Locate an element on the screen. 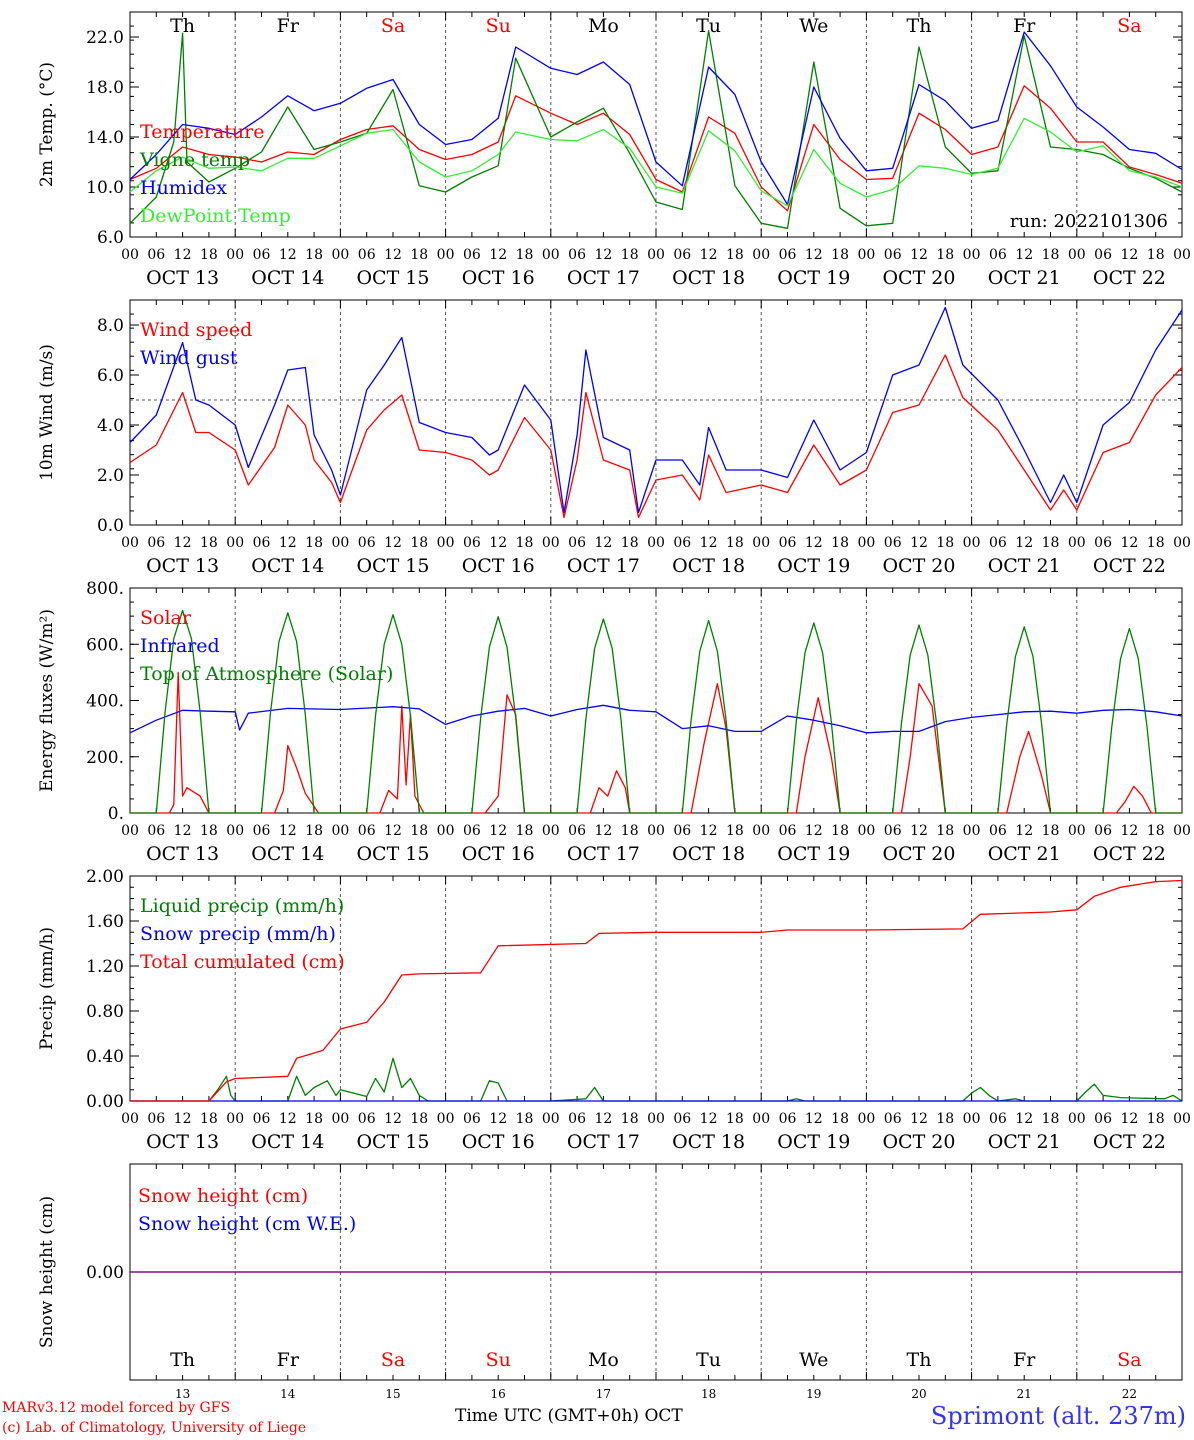 This screenshot has width=1194, height=1440. legend-snow-precip-mm-h: Snow precip (mm/h) is located at coordinates (238, 934).